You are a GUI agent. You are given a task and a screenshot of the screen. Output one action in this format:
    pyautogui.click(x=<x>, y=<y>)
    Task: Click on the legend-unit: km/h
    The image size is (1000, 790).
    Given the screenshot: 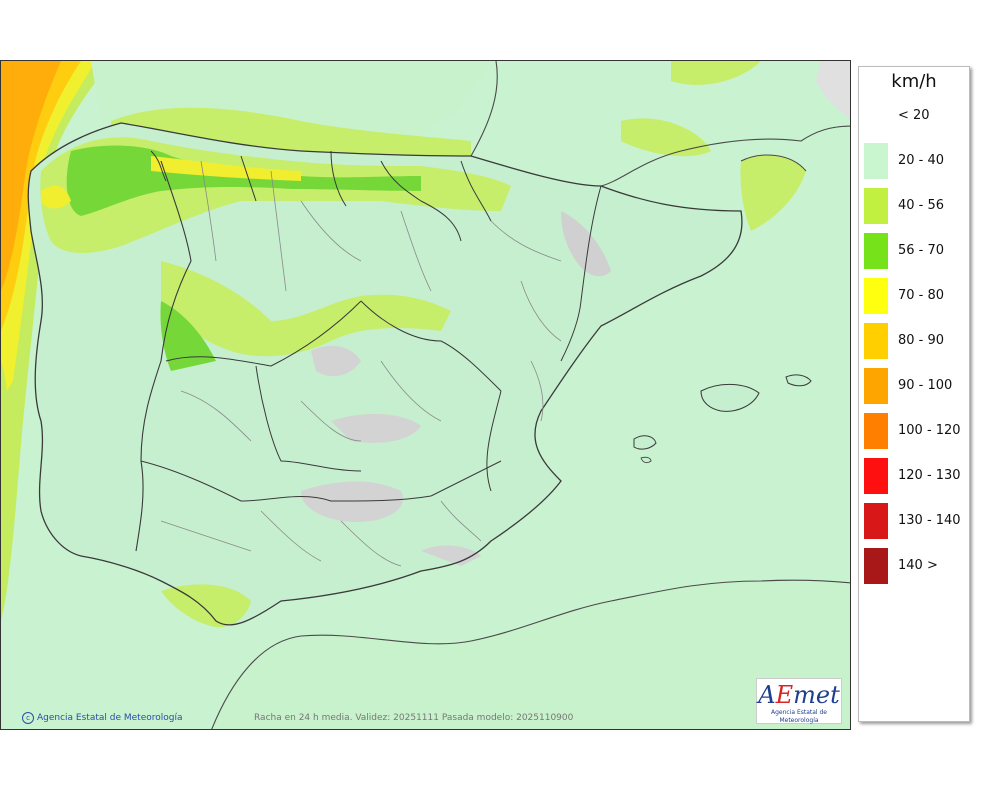 What is the action you would take?
    pyautogui.click(x=914, y=81)
    